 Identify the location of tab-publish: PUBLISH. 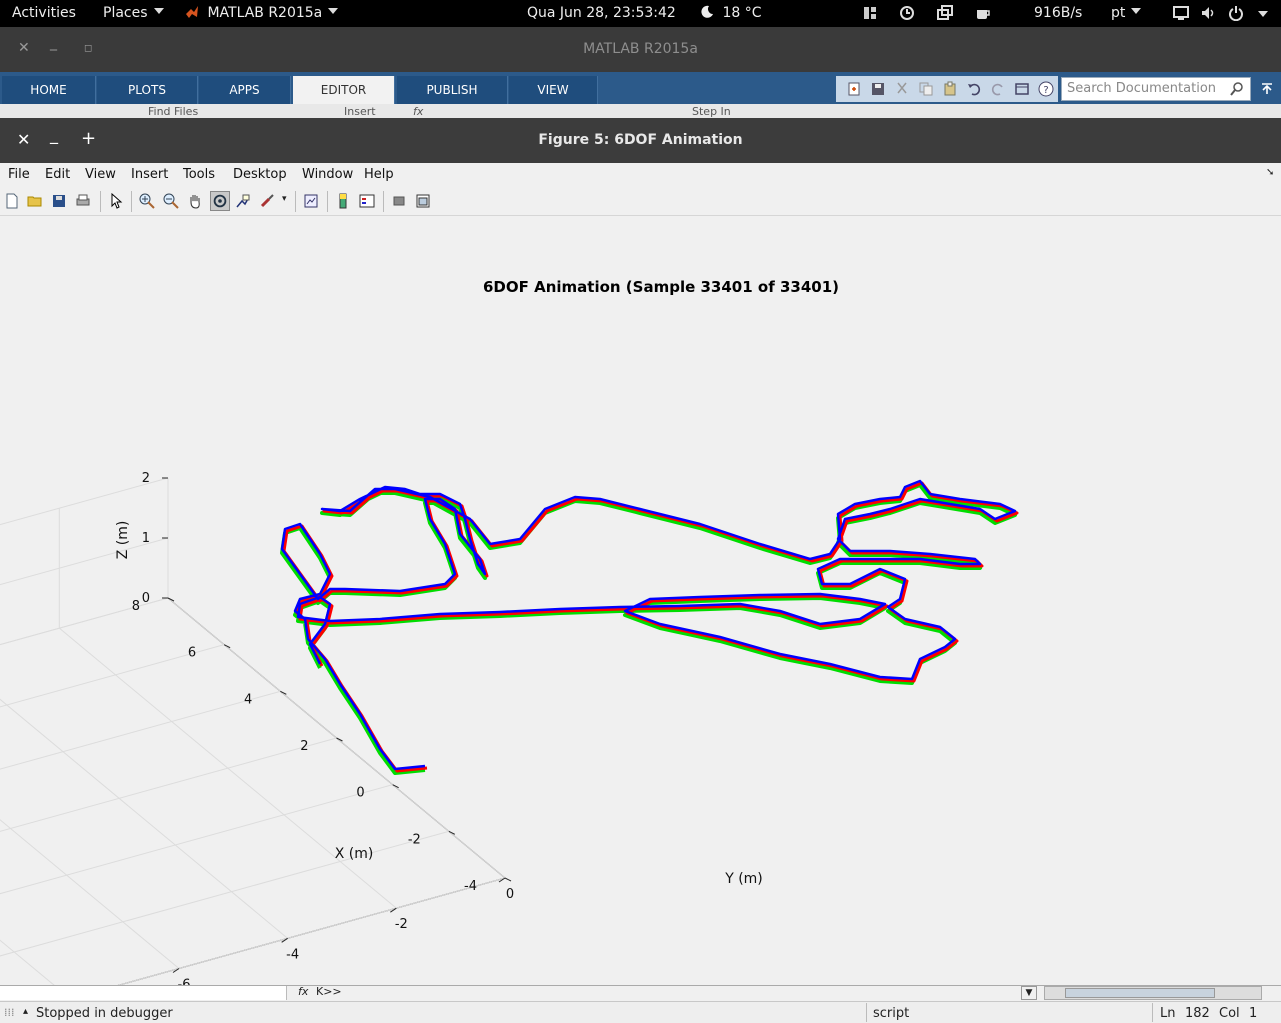
(452, 90).